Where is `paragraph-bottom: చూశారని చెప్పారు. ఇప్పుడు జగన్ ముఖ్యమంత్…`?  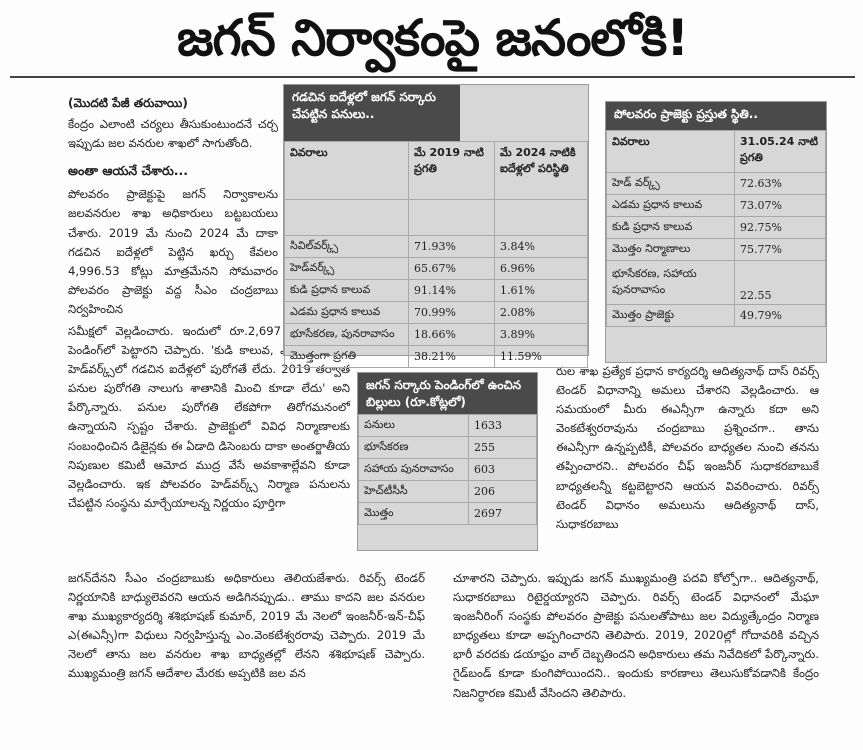
paragraph-bottom: చూశారని చెప్పారు. ఇప్పుడు జగన్ ముఖ్యమంత్… is located at coordinates (636, 635).